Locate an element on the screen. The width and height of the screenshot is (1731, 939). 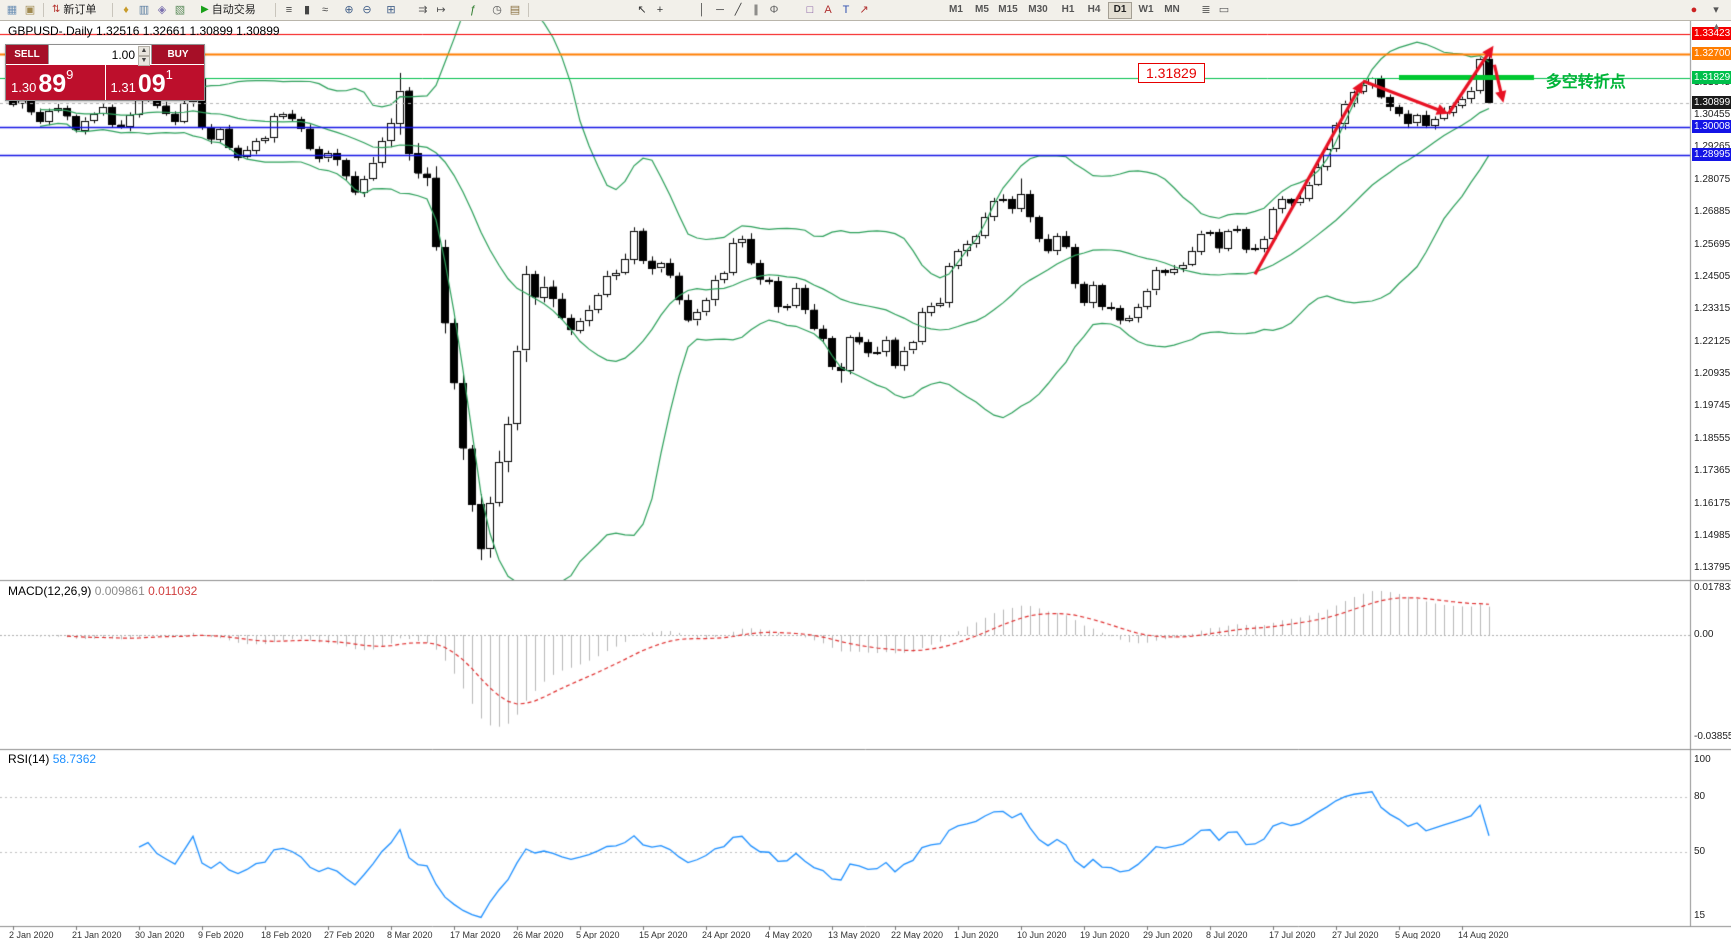
text-icon: A is located at coordinates (828, 10).